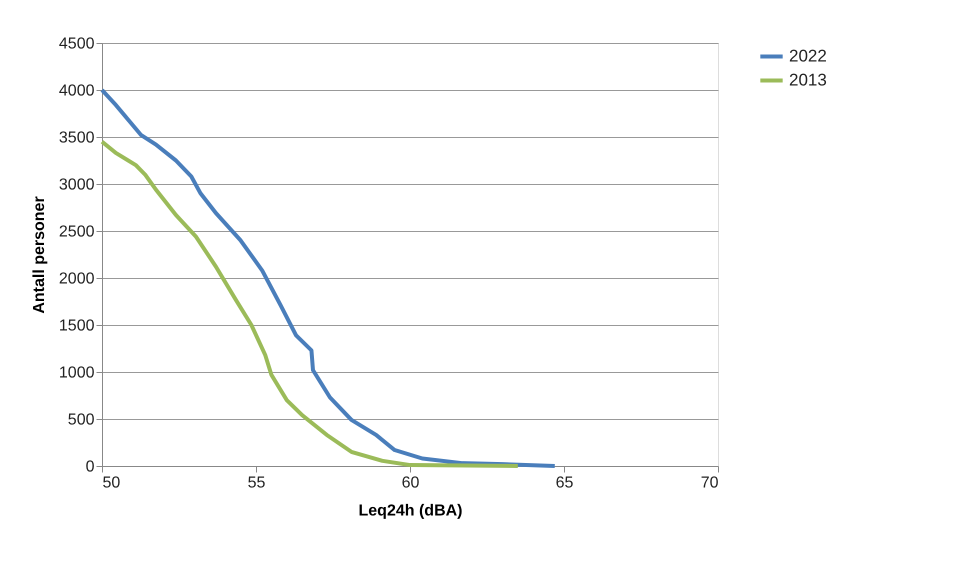 The width and height of the screenshot is (958, 581). Describe the element at coordinates (410, 511) in the screenshot. I see `x-axis-title: Leq24h (dBA)` at that location.